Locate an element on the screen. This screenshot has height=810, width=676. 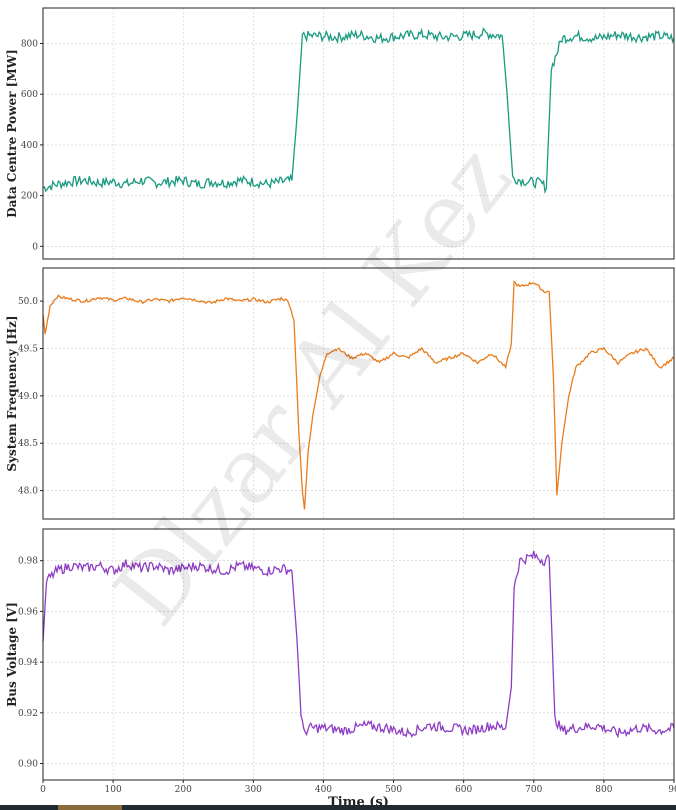
y-tick-label: 0.98 is located at coordinates (28, 562).